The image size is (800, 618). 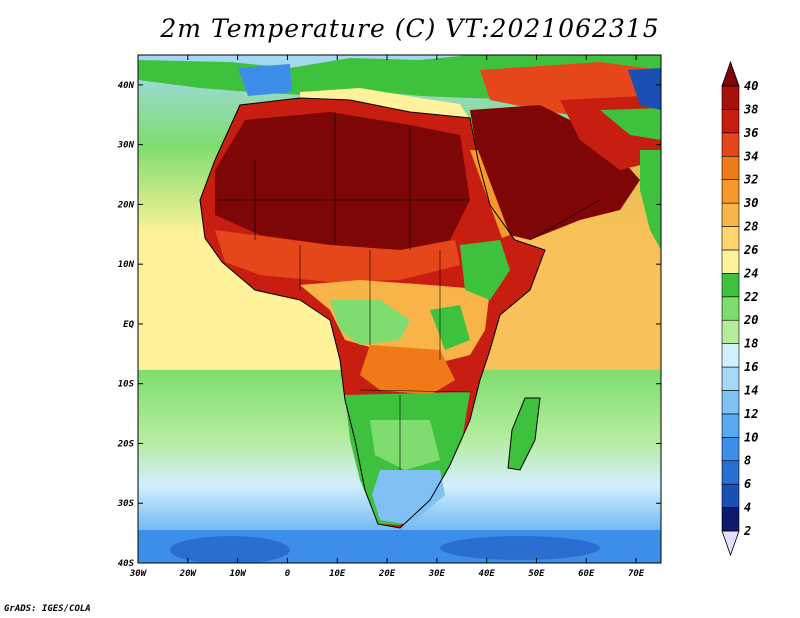 I want to click on colorbar-label: 8, so click(x=747, y=461).